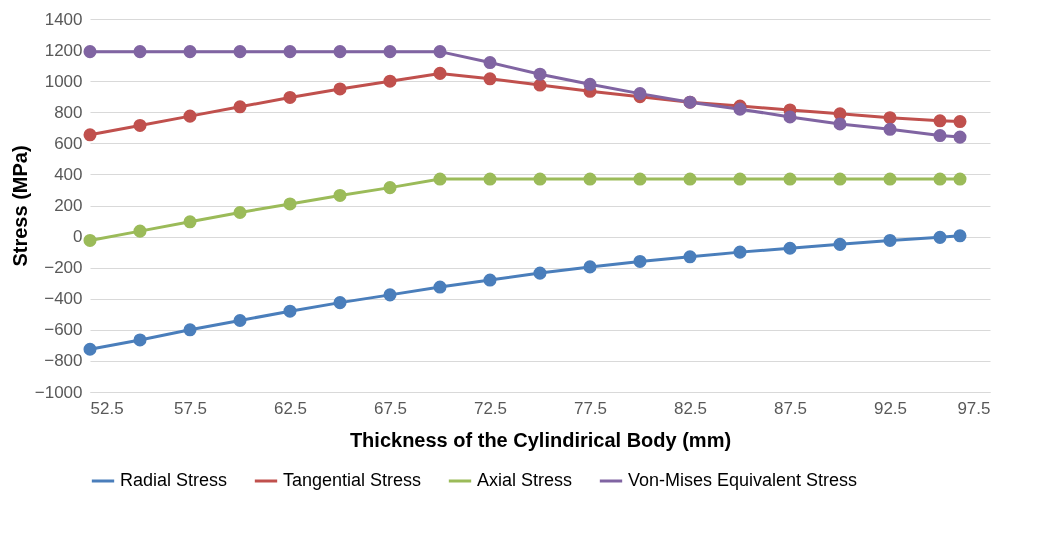 The image size is (1048, 539). Describe the element at coordinates (790, 408) in the screenshot. I see `x-tick-label: 87.5` at that location.